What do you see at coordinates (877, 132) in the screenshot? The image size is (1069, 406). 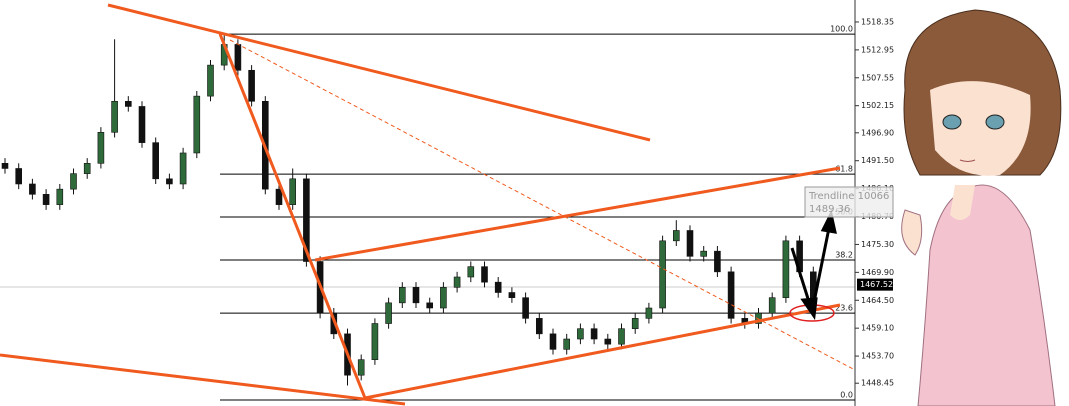 I see `y-tick-label: 1496.90` at bounding box center [877, 132].